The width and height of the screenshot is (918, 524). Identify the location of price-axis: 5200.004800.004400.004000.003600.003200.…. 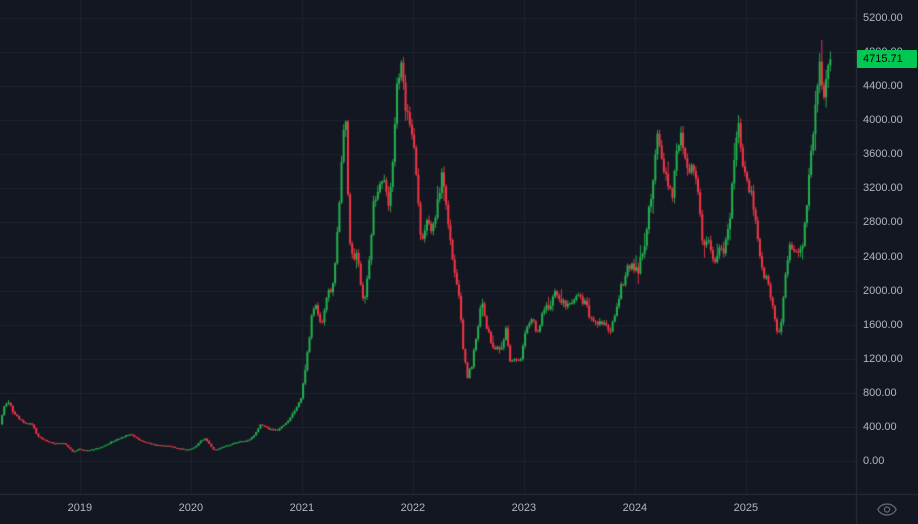
(887, 247).